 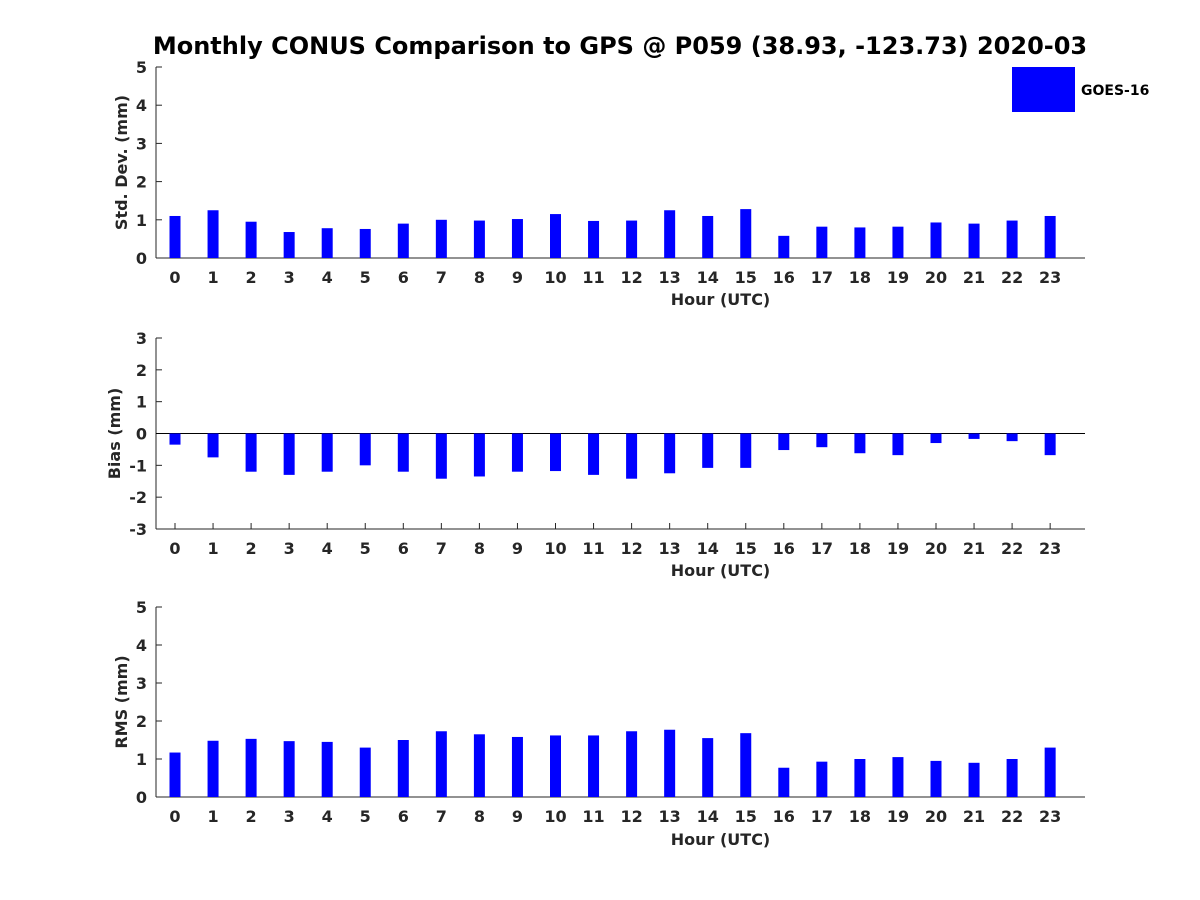 I want to click on bias-x-tick-label: 6, so click(x=403, y=548).